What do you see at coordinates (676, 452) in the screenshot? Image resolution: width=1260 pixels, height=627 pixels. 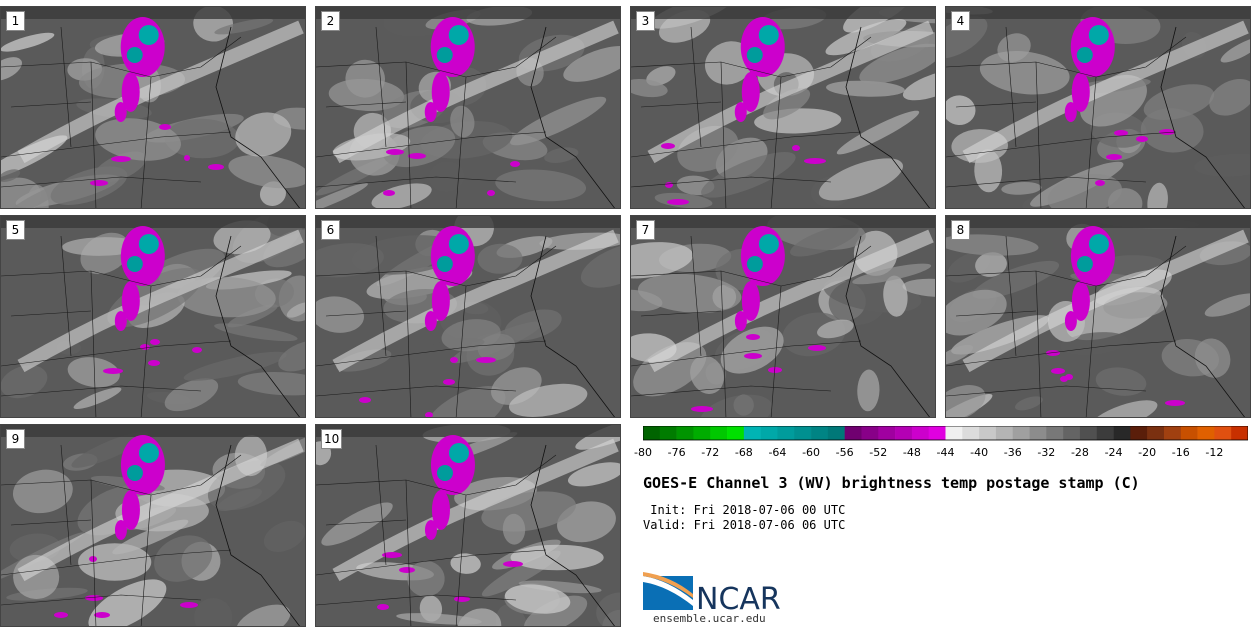 I see `colorbar-tick-label: -76` at bounding box center [676, 452].